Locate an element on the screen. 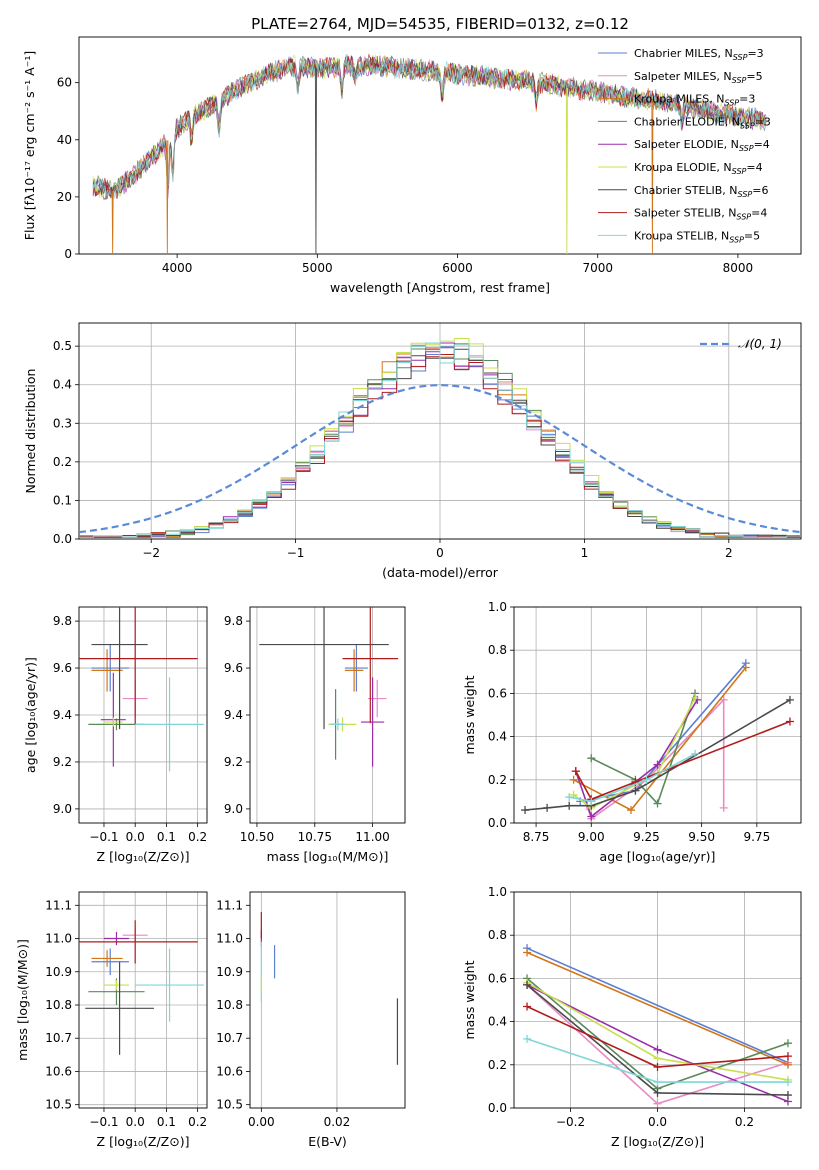 Image resolution: width=819 pixels, height=1170 pixels. legend-label: Kroupa ELODIE, NSSP=4 is located at coordinates (698, 168).